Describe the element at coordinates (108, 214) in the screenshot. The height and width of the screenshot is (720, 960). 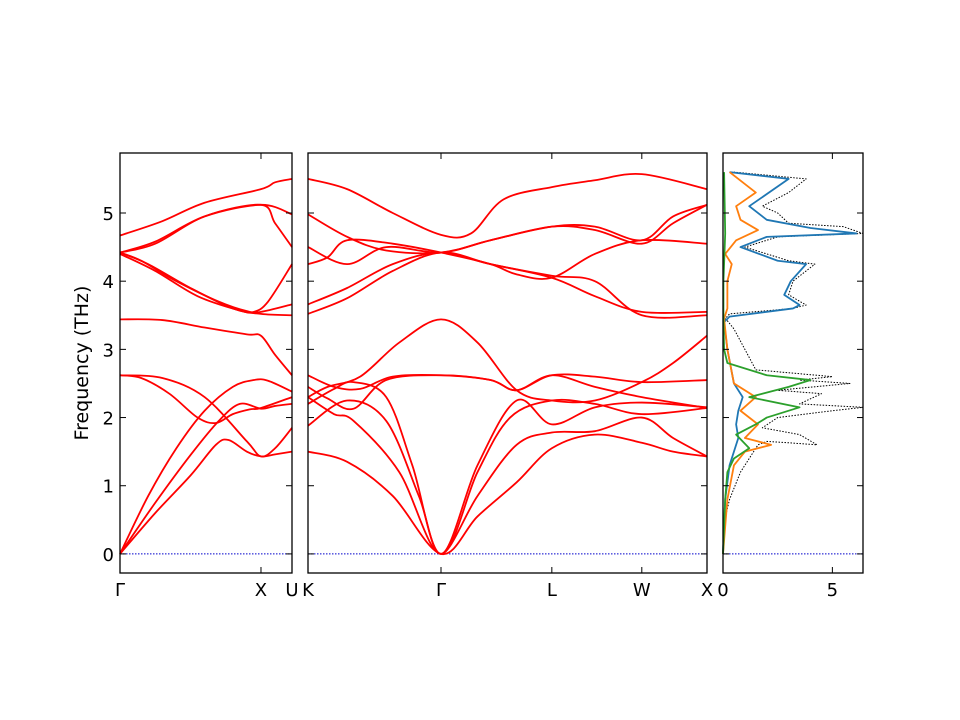
I see `y-tick-label: 5` at that location.